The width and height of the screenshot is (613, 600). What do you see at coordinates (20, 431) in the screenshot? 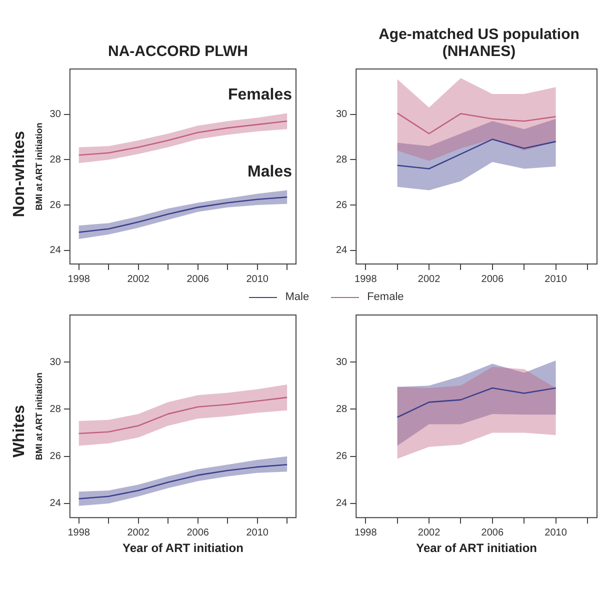
I see `text: Whites` at bounding box center [20, 431].